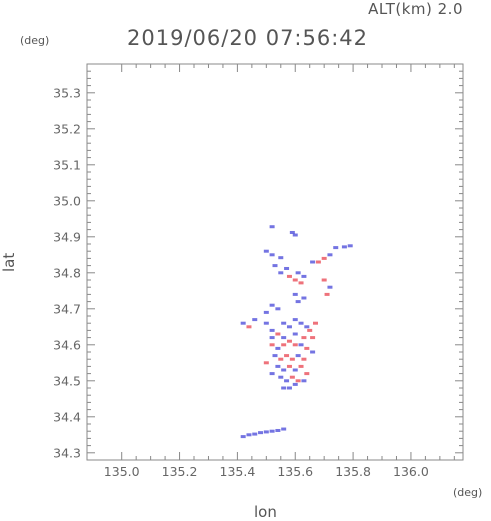  I want to click on y-tick-label: 34.7, so click(67, 308).